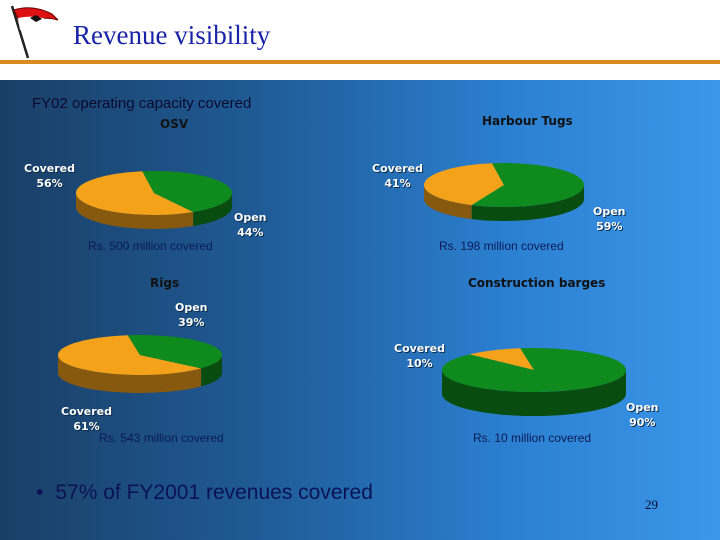 This screenshot has width=720, height=540. I want to click on company-flag-logo-icon, so click(34, 32).